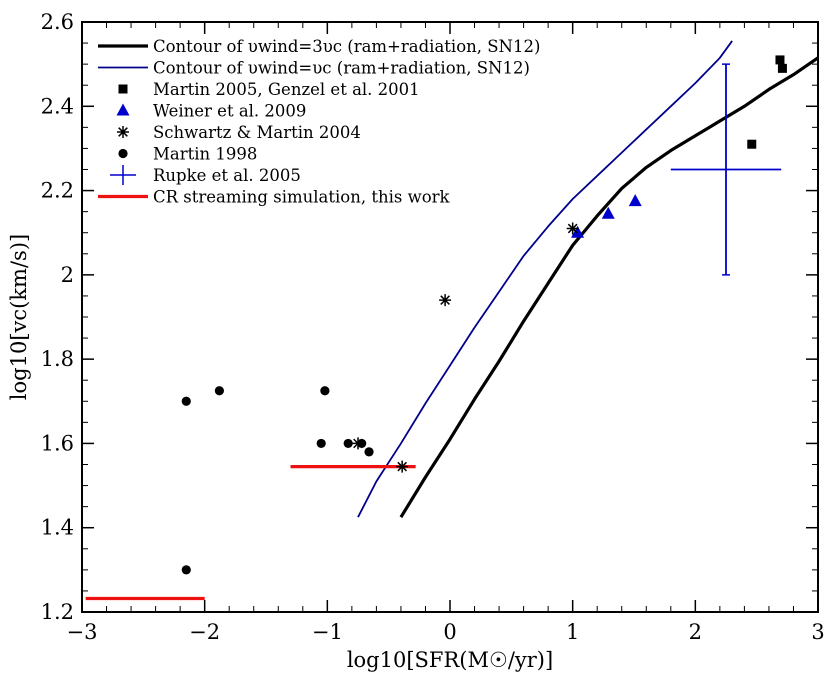 The image size is (831, 683). Describe the element at coordinates (123, 132) in the screenshot. I see `legend-swatch-schwartz-martin-2004` at that location.